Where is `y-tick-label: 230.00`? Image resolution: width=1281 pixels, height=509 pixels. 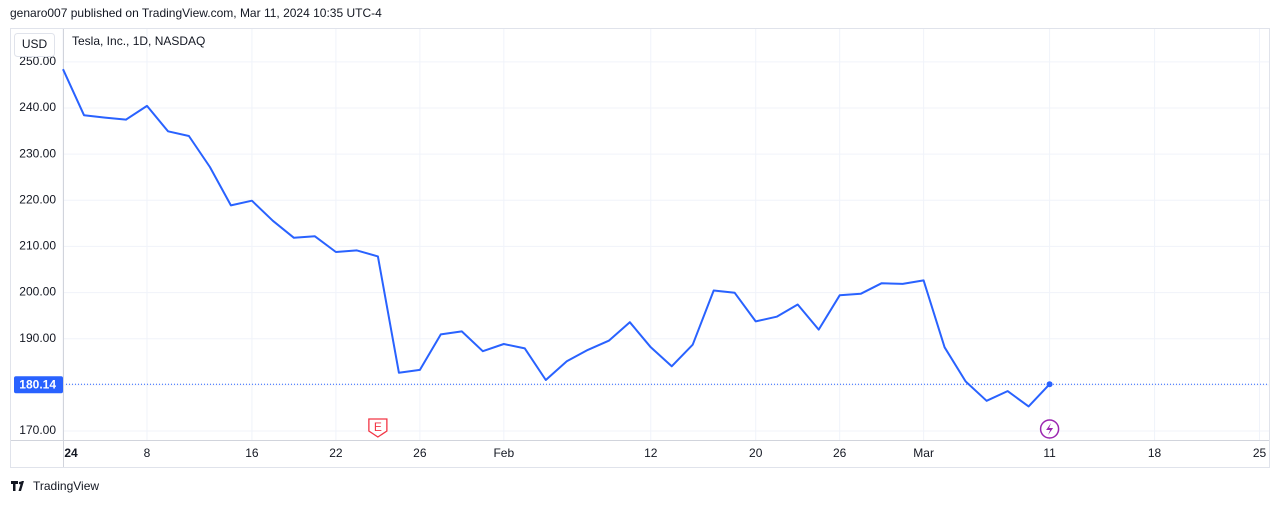 y-tick-label: 230.00 is located at coordinates (37, 153).